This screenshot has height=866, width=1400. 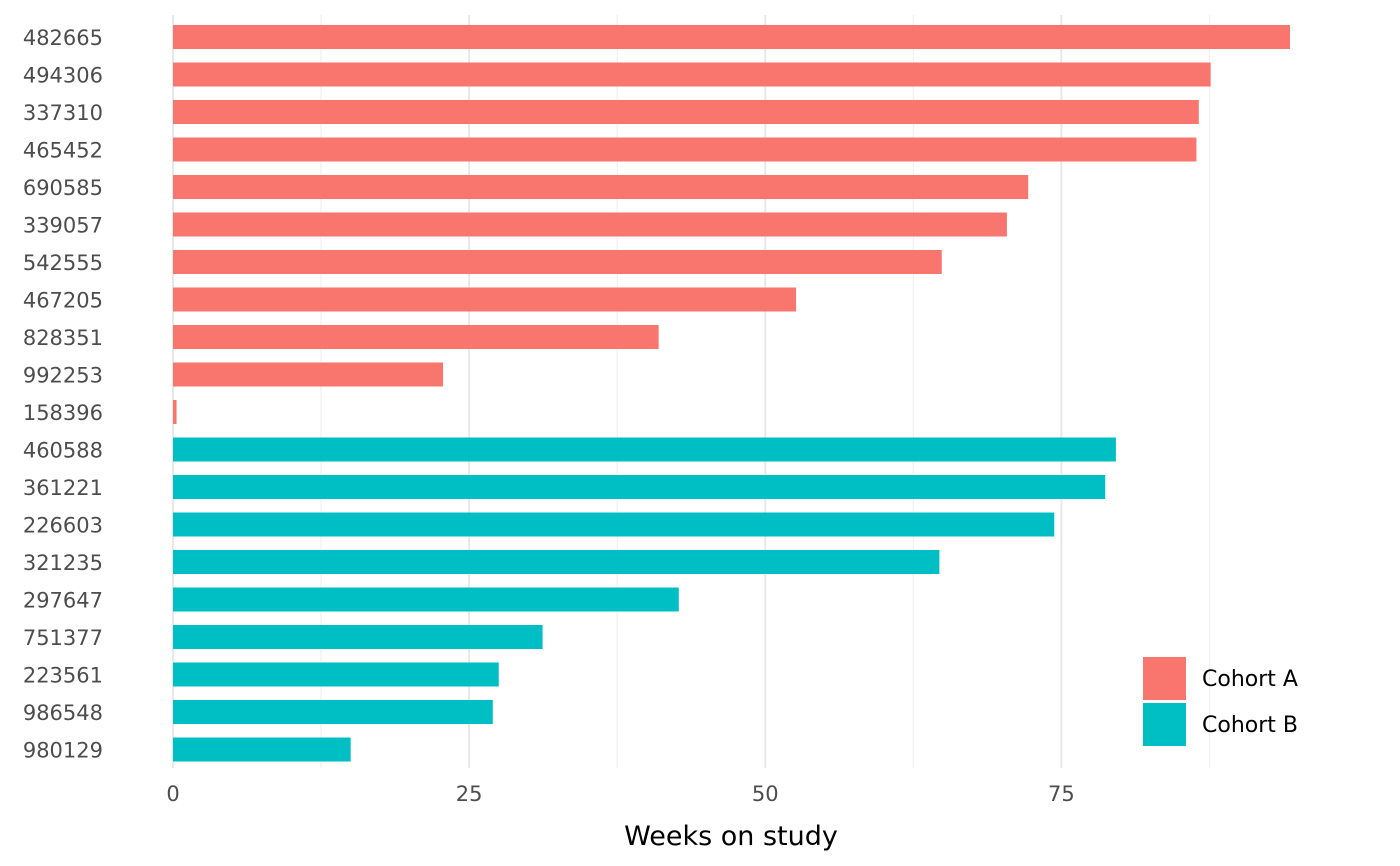 What do you see at coordinates (63, 38) in the screenshot?
I see `y-tick-label: 482665` at bounding box center [63, 38].